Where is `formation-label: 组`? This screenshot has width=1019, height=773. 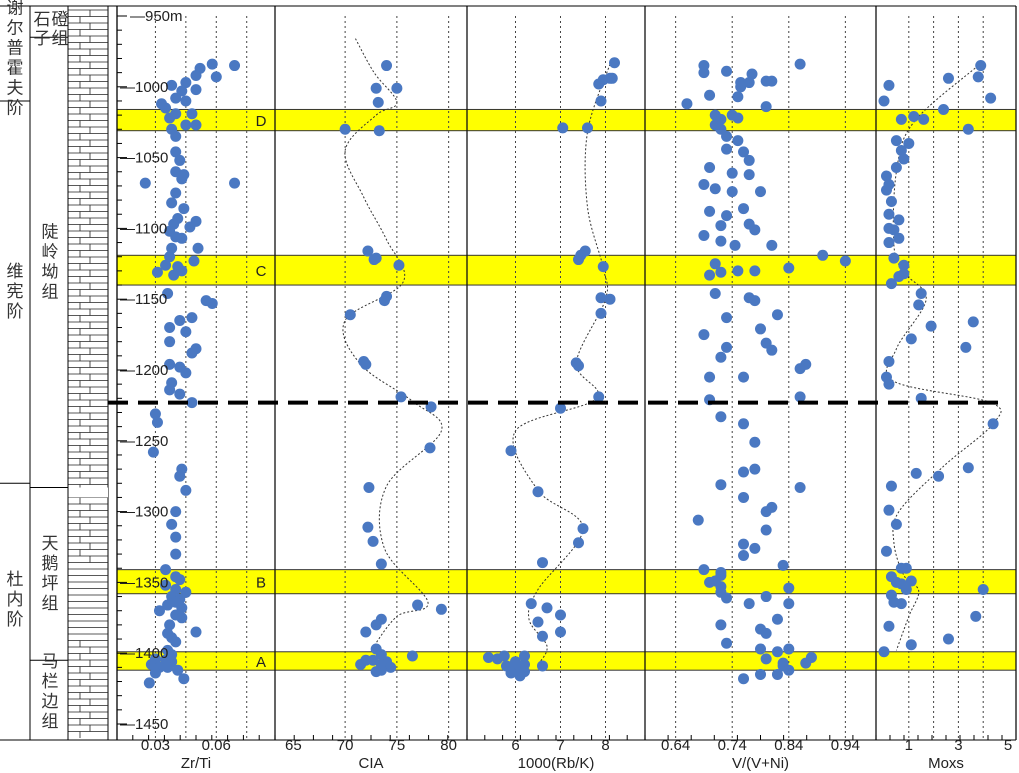 formation-label: 组 is located at coordinates (50, 604).